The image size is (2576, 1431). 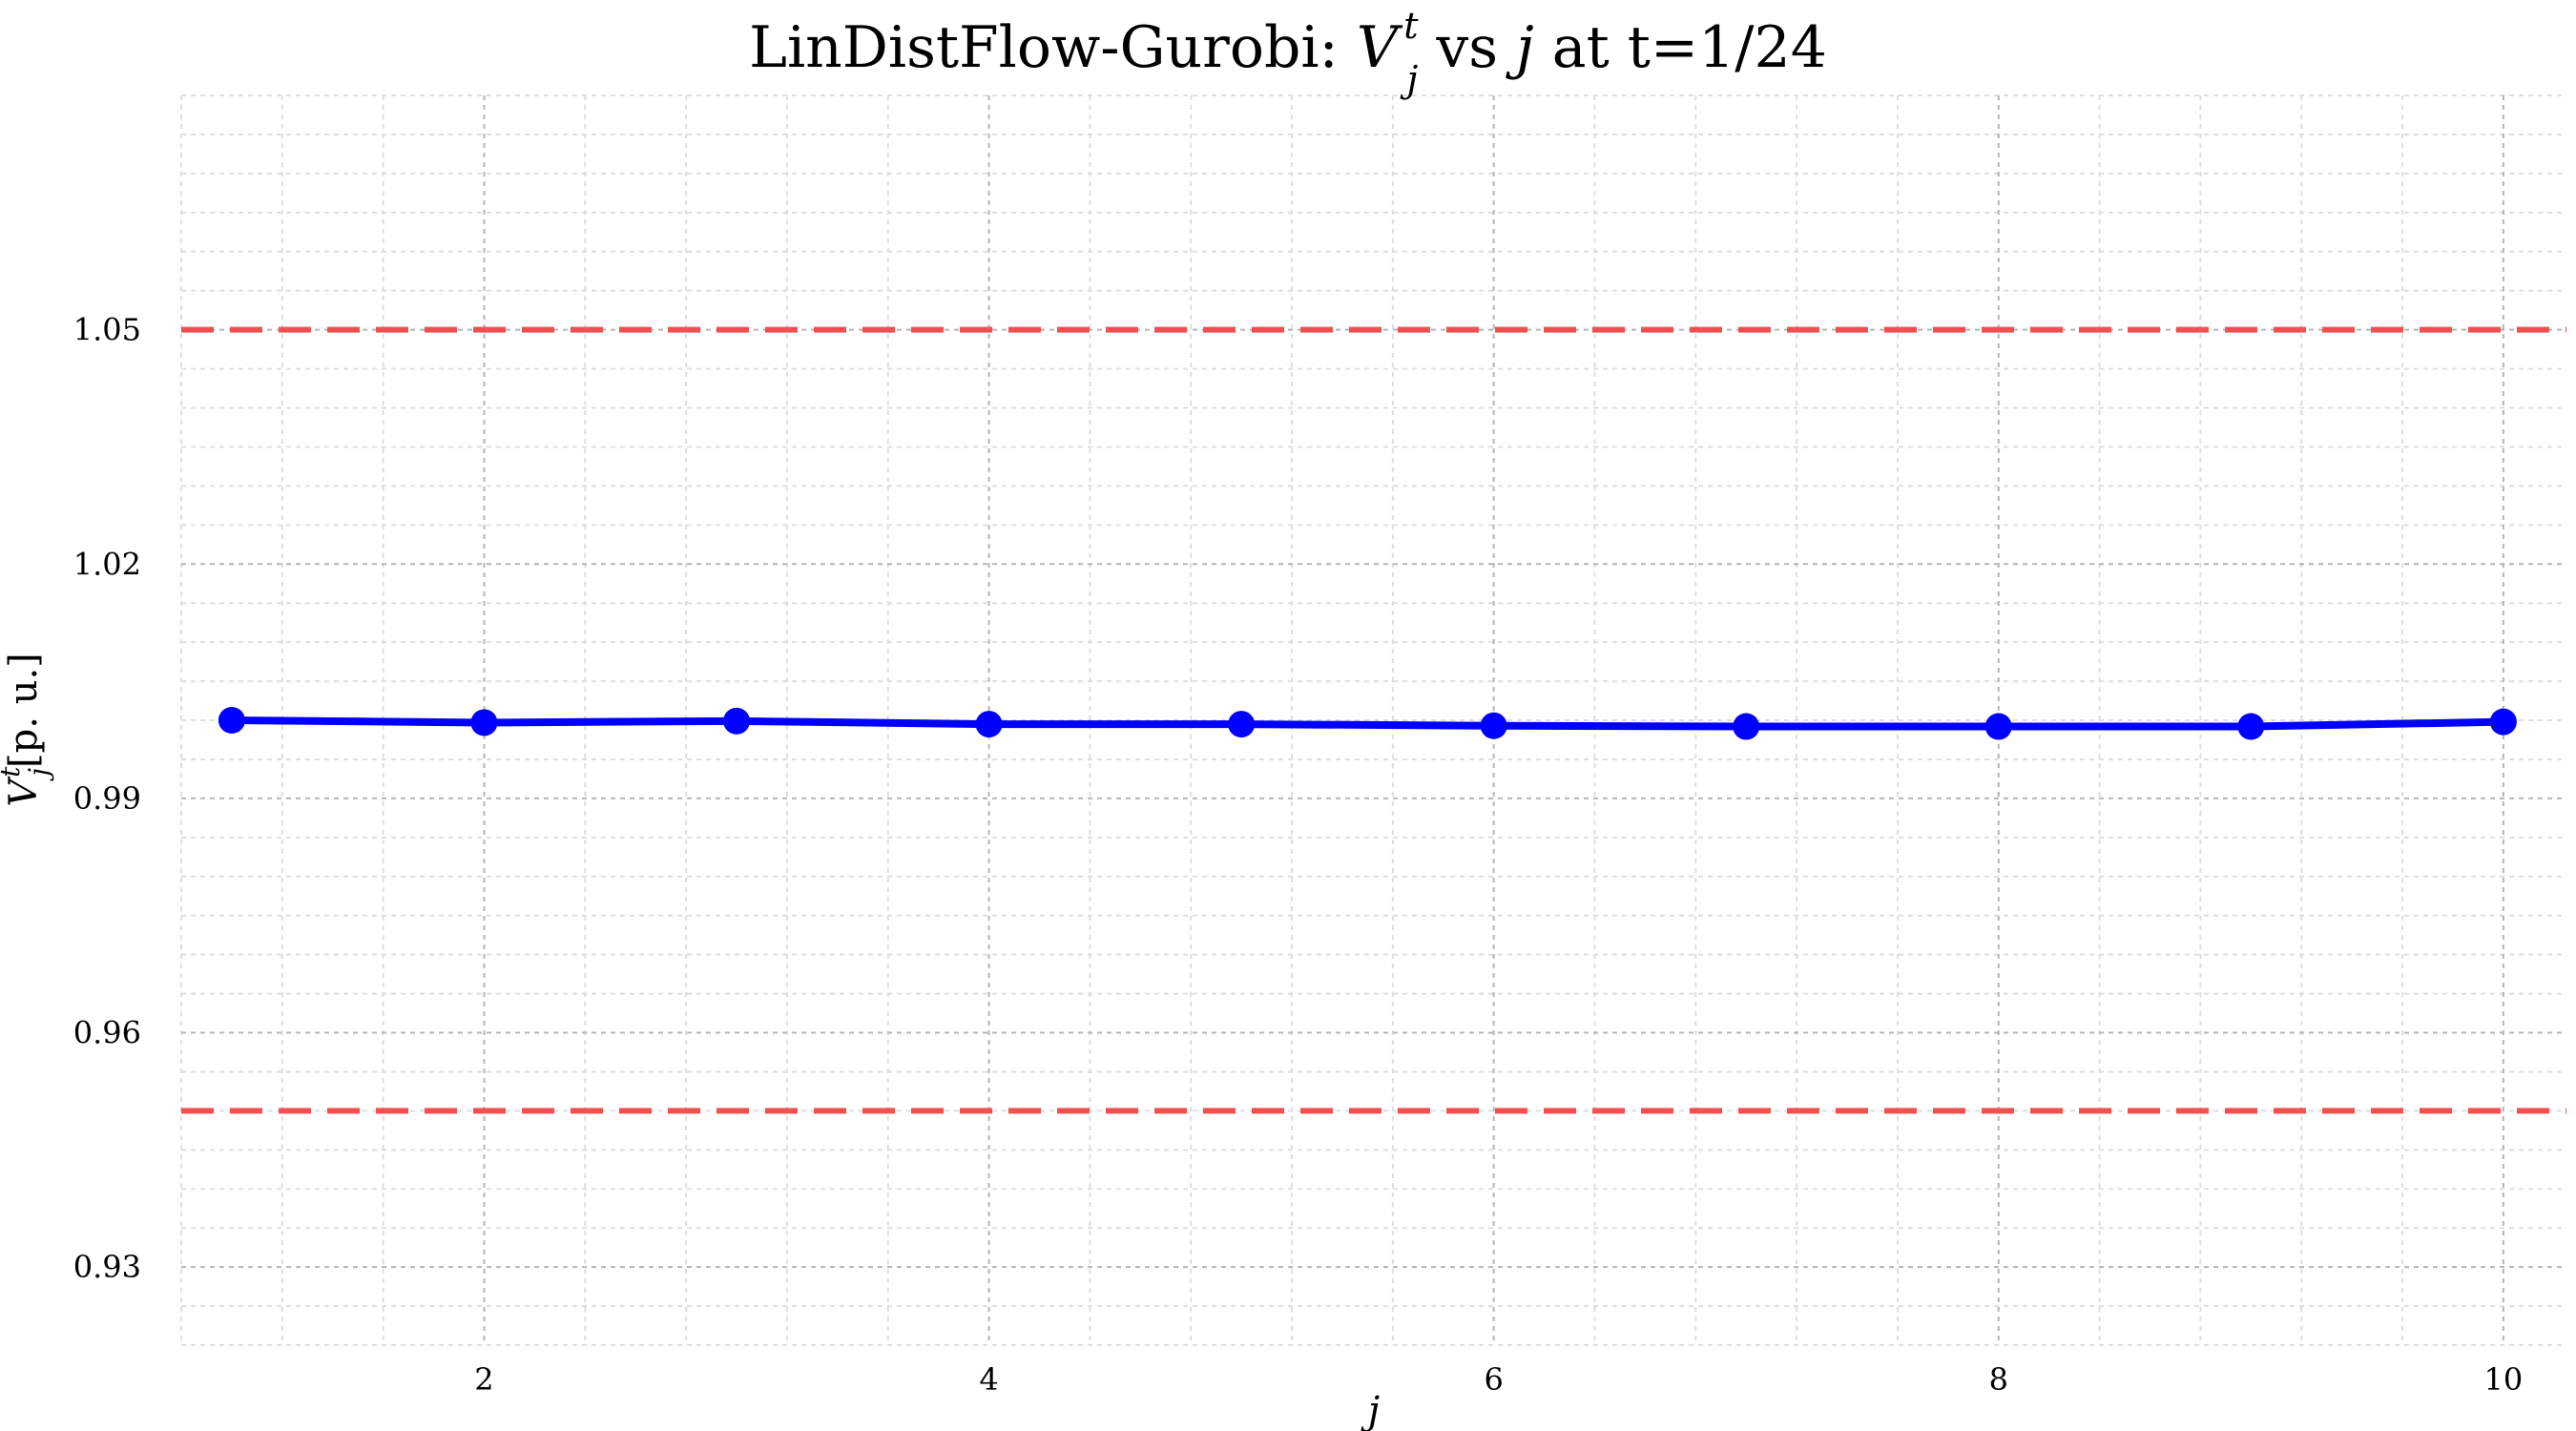 What do you see at coordinates (1998, 1379) in the screenshot?
I see `x-tick-label: 8` at bounding box center [1998, 1379].